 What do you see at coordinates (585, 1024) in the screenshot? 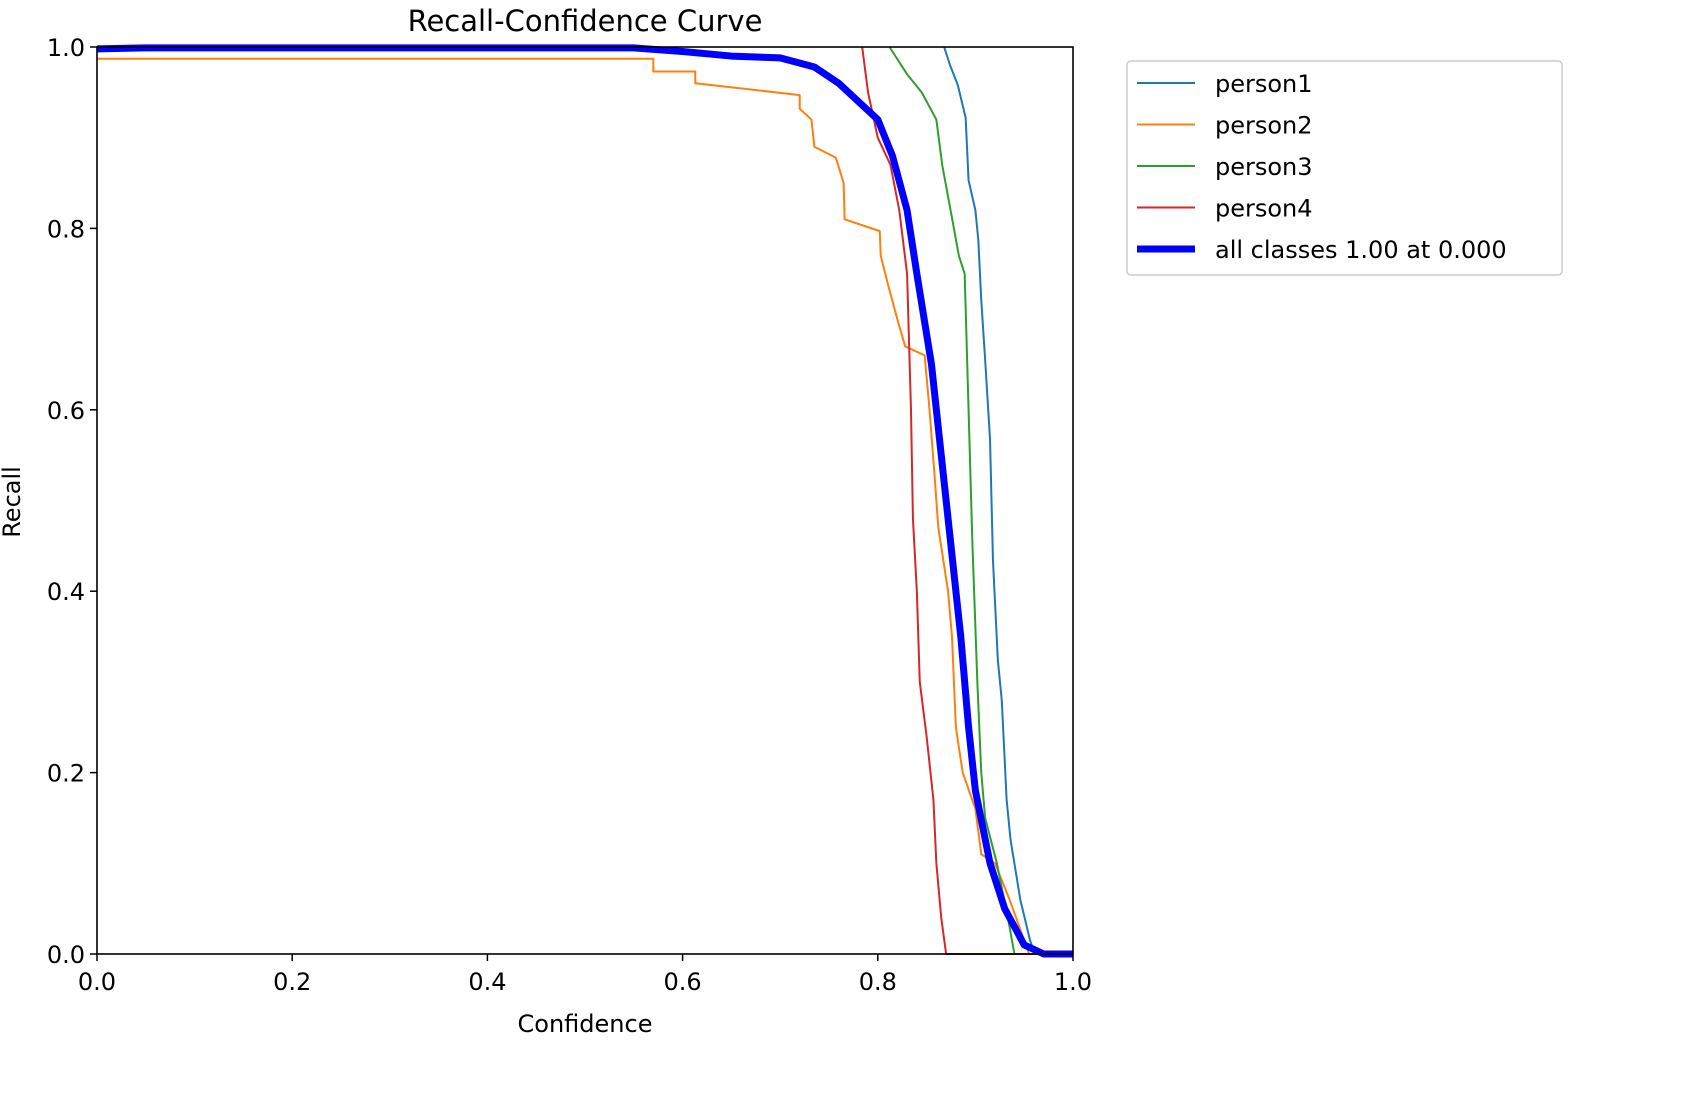
I see `x-axis-label: Confidence` at bounding box center [585, 1024].